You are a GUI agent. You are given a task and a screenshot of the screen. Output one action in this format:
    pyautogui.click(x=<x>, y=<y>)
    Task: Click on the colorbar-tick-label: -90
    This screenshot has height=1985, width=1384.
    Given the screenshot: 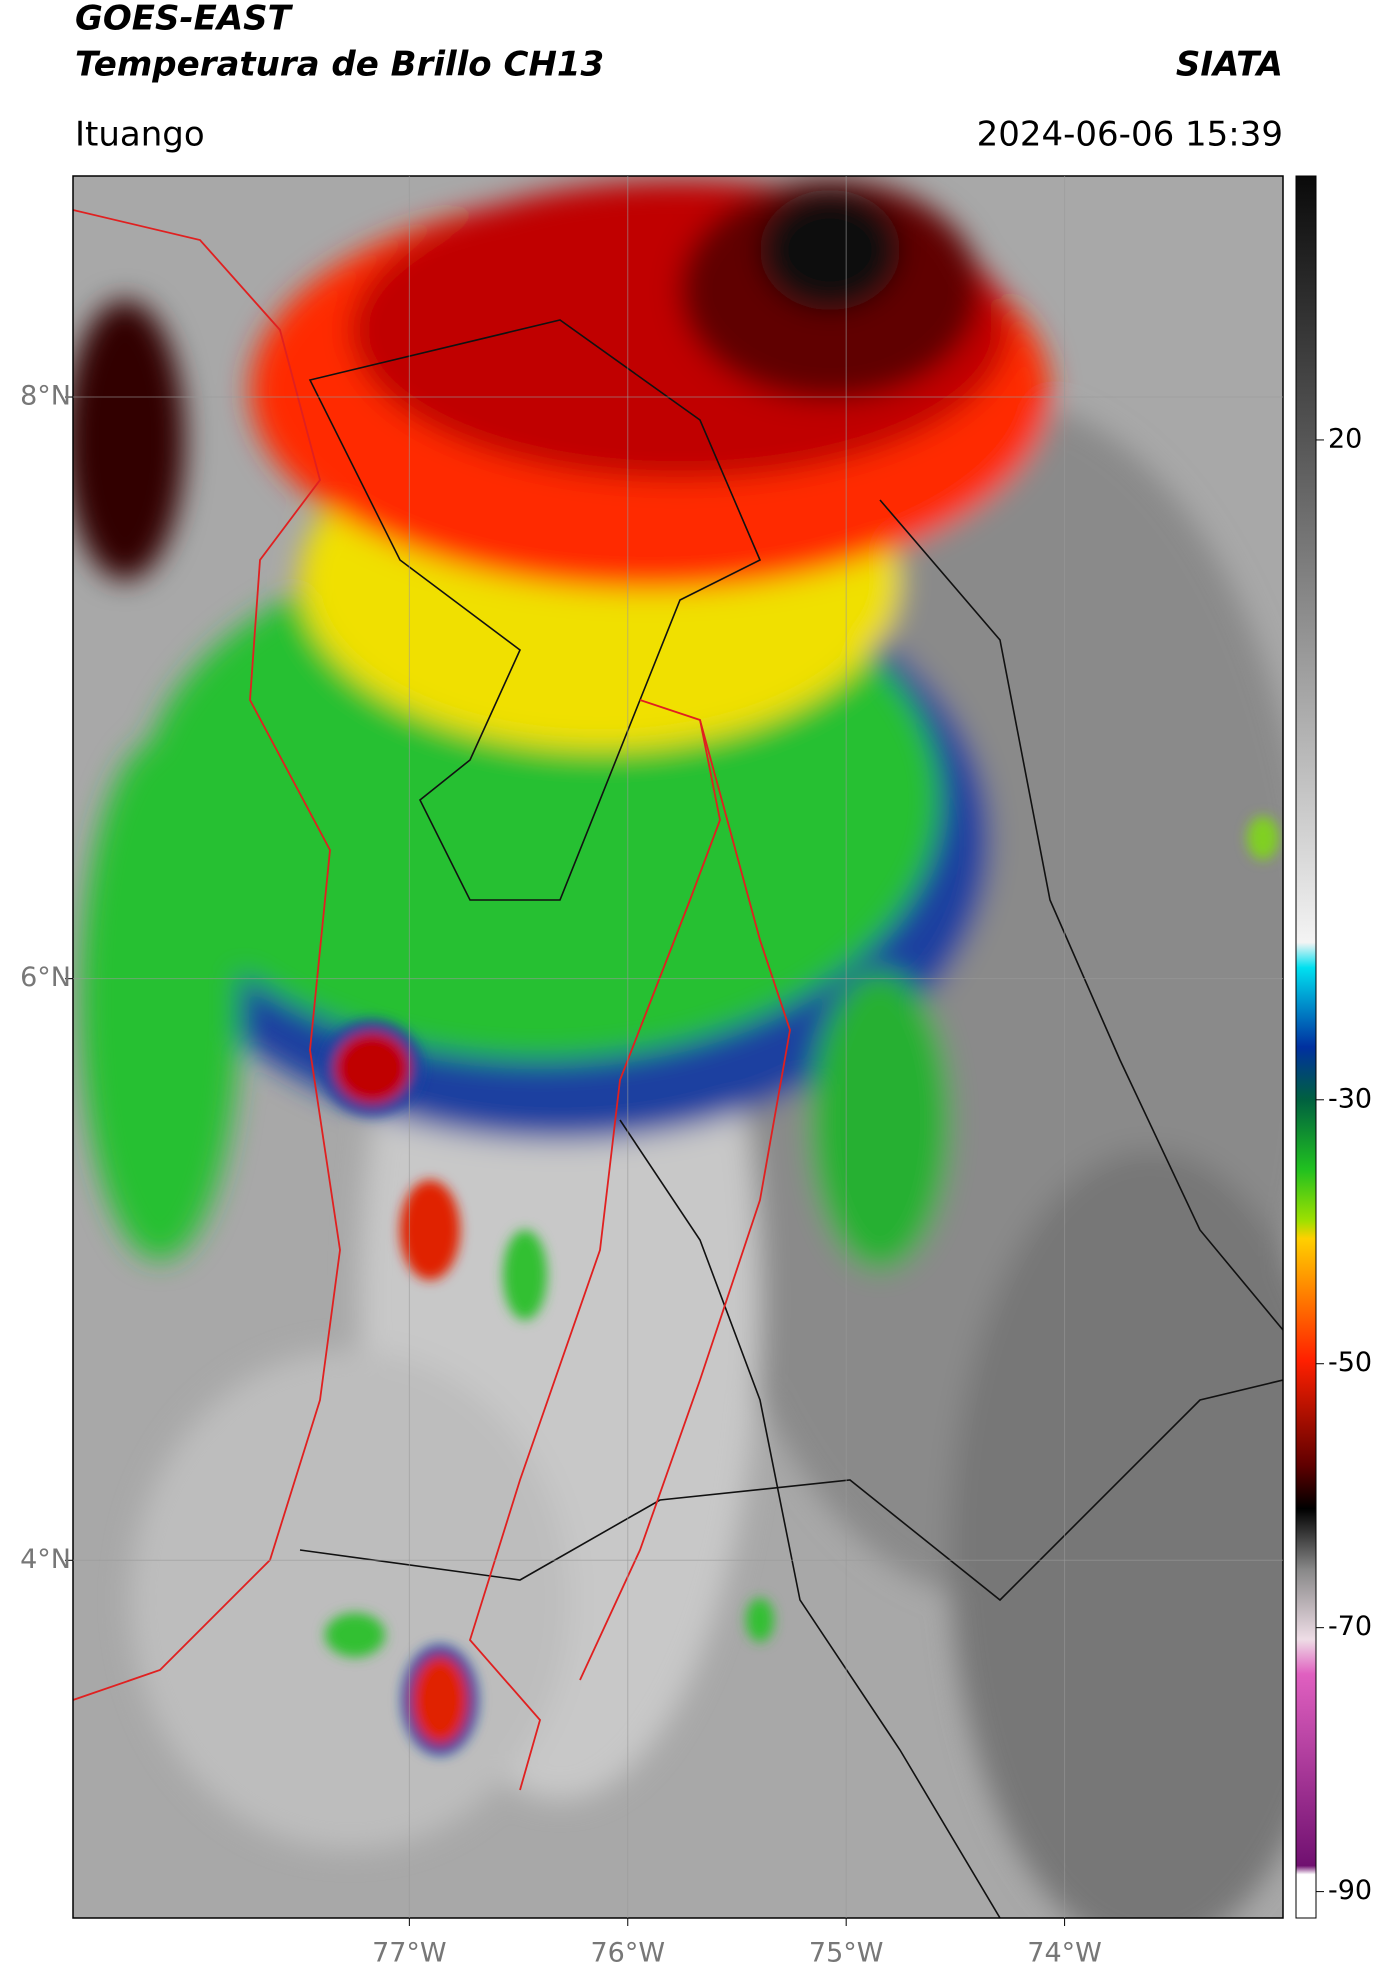 What is the action you would take?
    pyautogui.click(x=1350, y=1890)
    